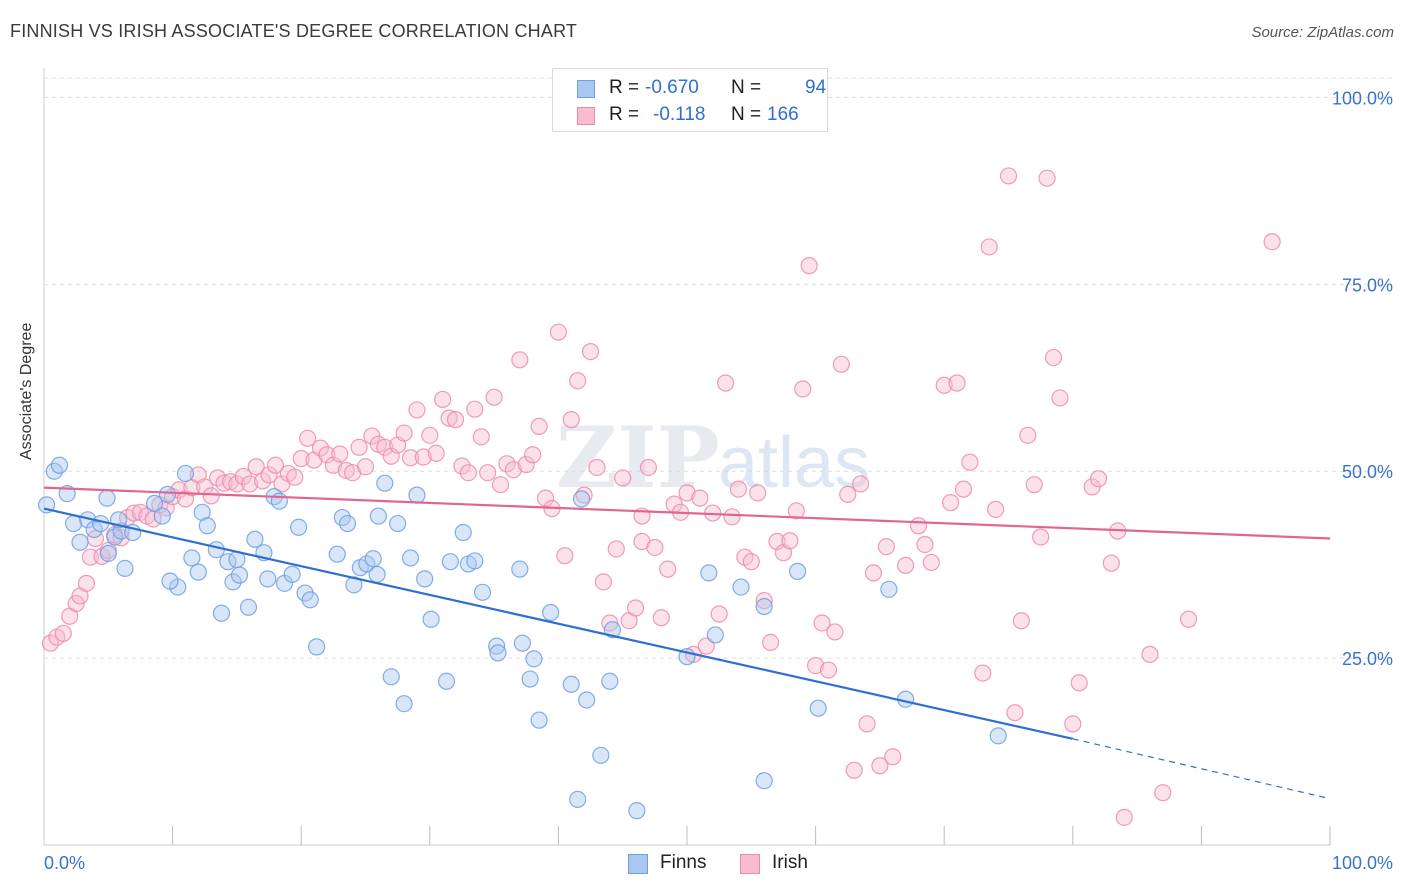 Image resolution: width=1406 pixels, height=892 pixels. I want to click on finns-n-value: 94, so click(816, 87).